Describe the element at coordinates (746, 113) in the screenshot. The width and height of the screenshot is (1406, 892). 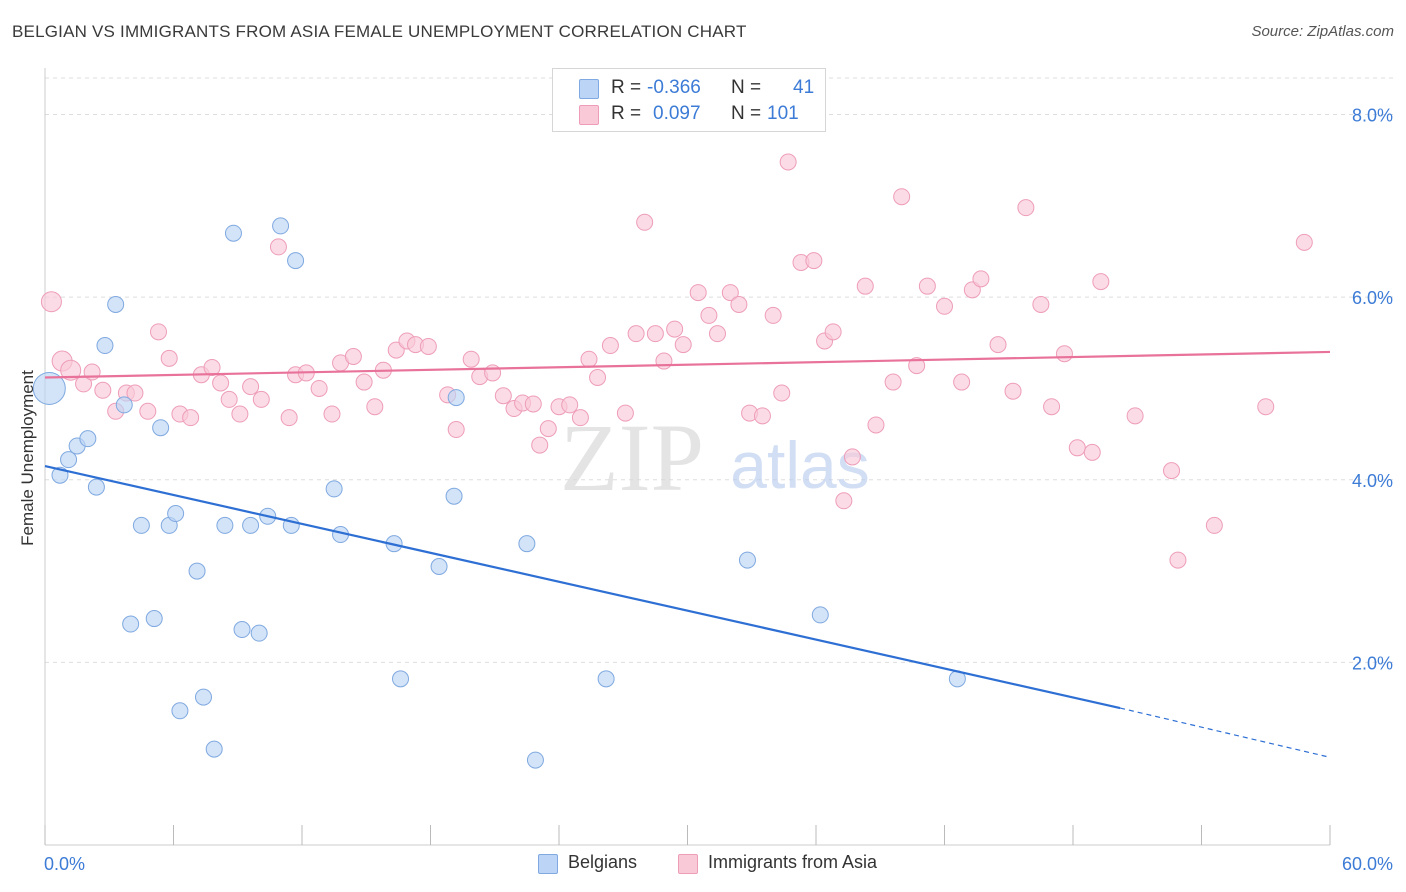
I see `legend-n-label: N =` at that location.